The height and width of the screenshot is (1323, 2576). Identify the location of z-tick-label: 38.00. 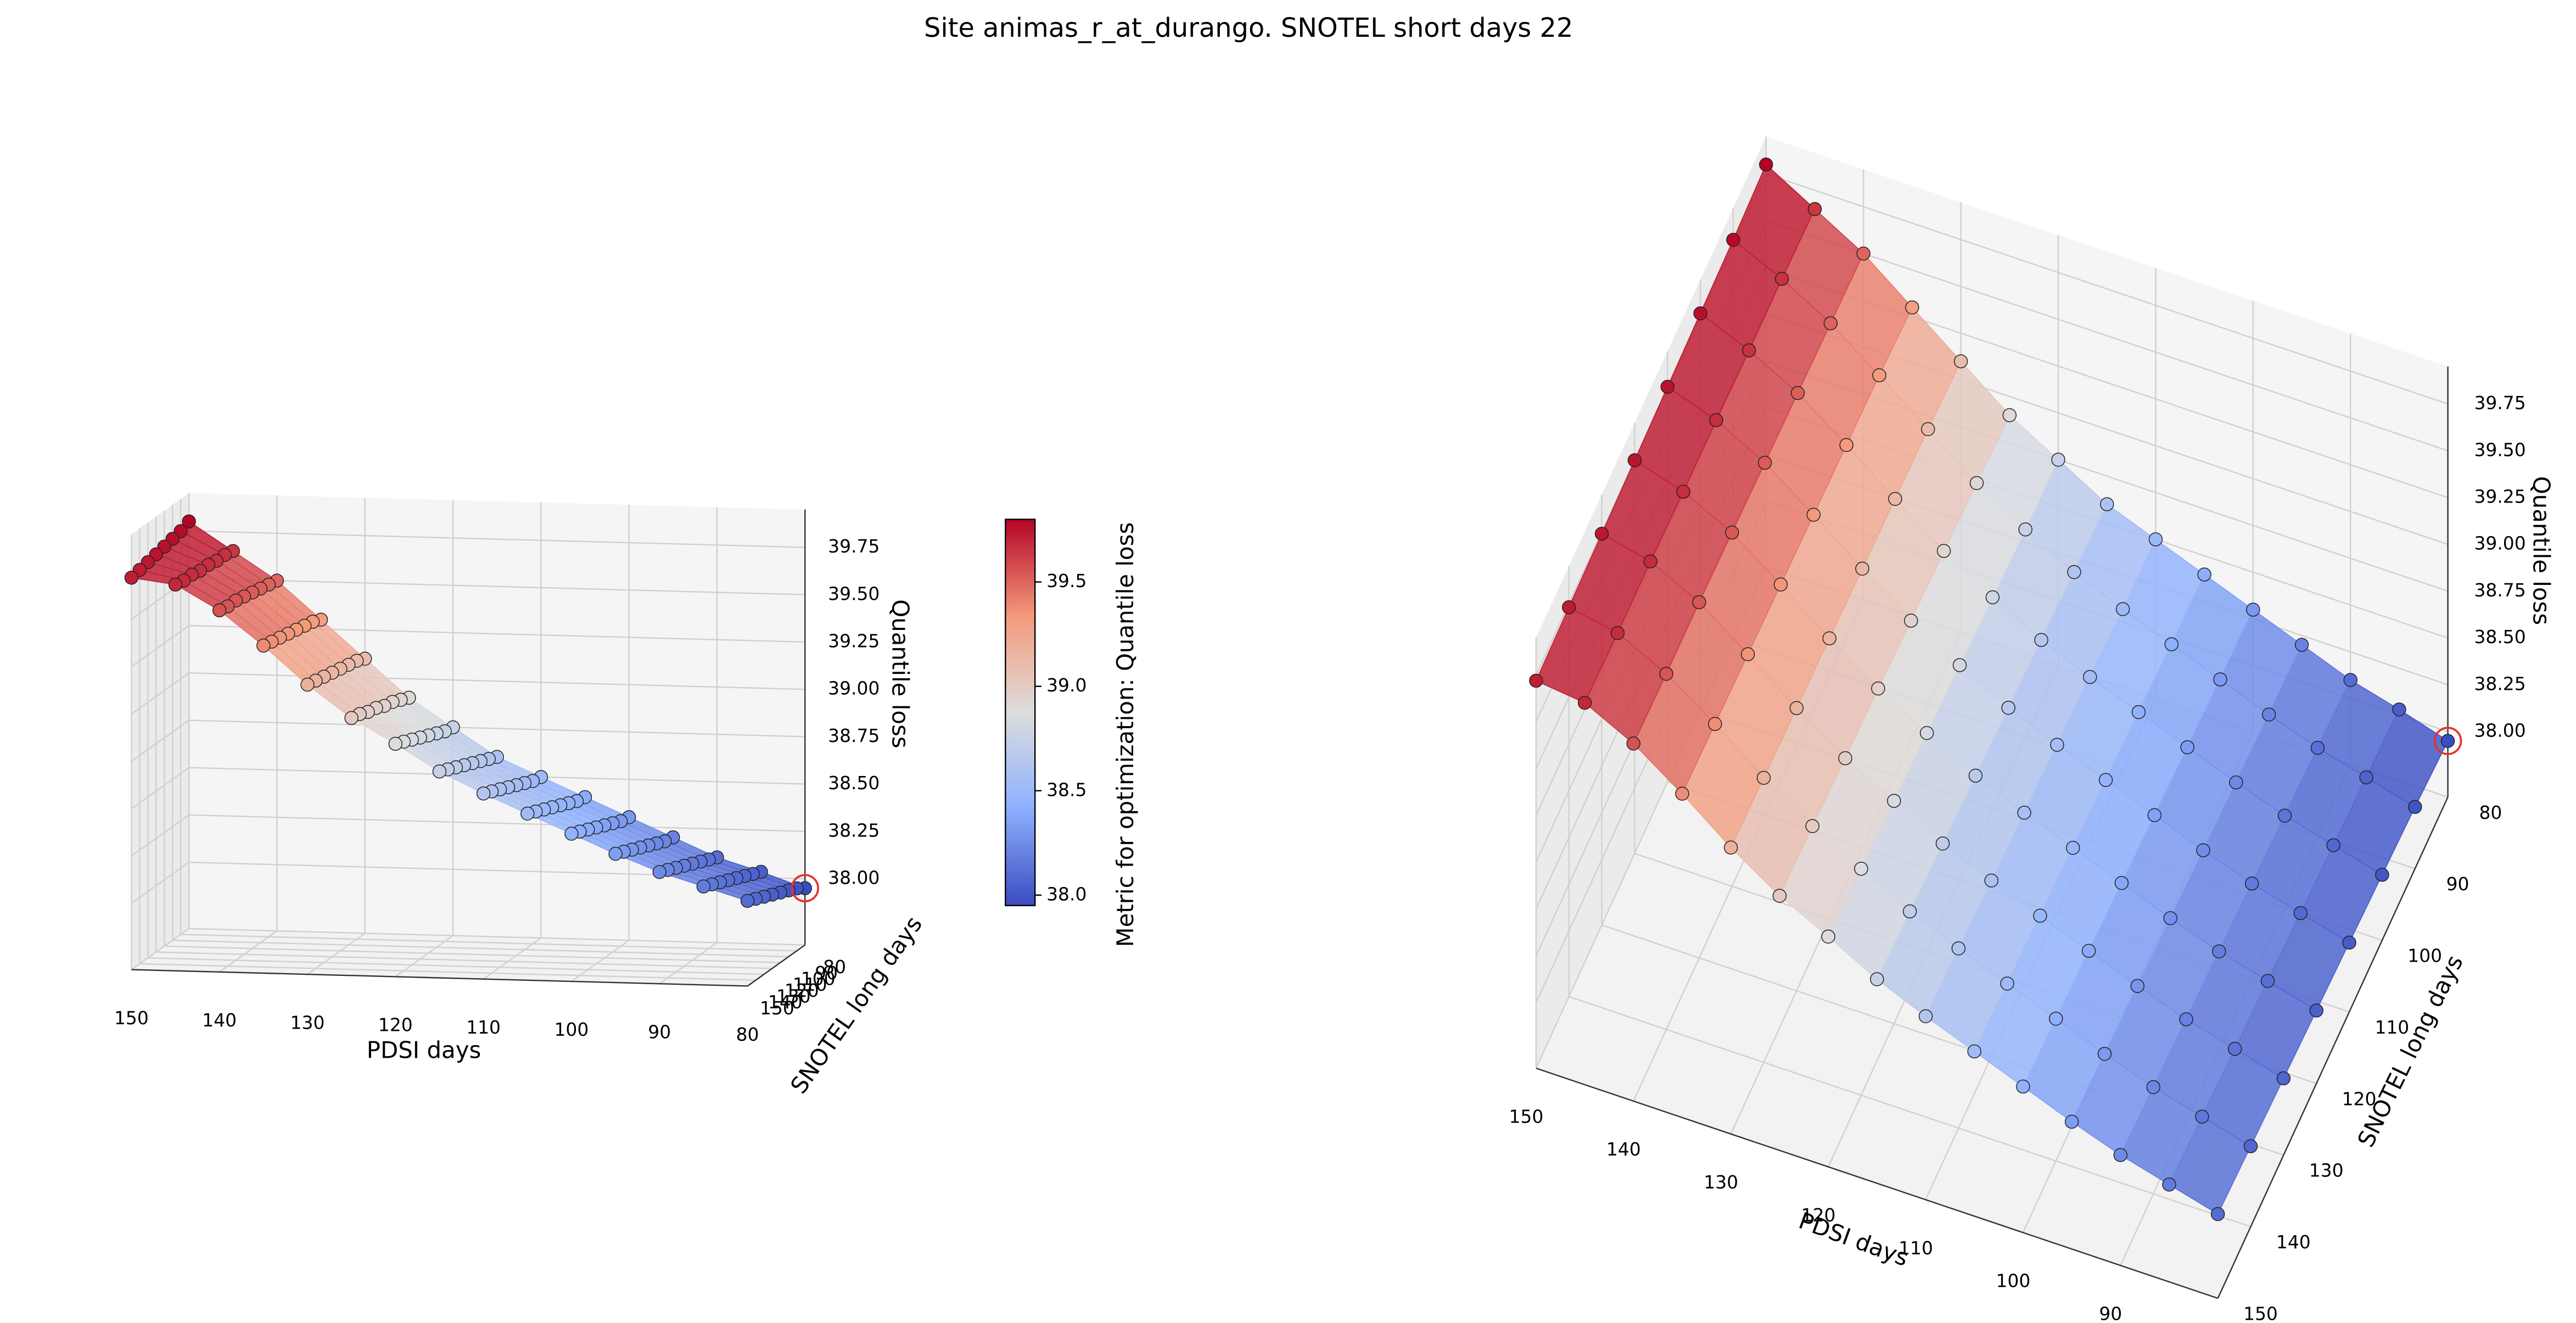
(854, 878).